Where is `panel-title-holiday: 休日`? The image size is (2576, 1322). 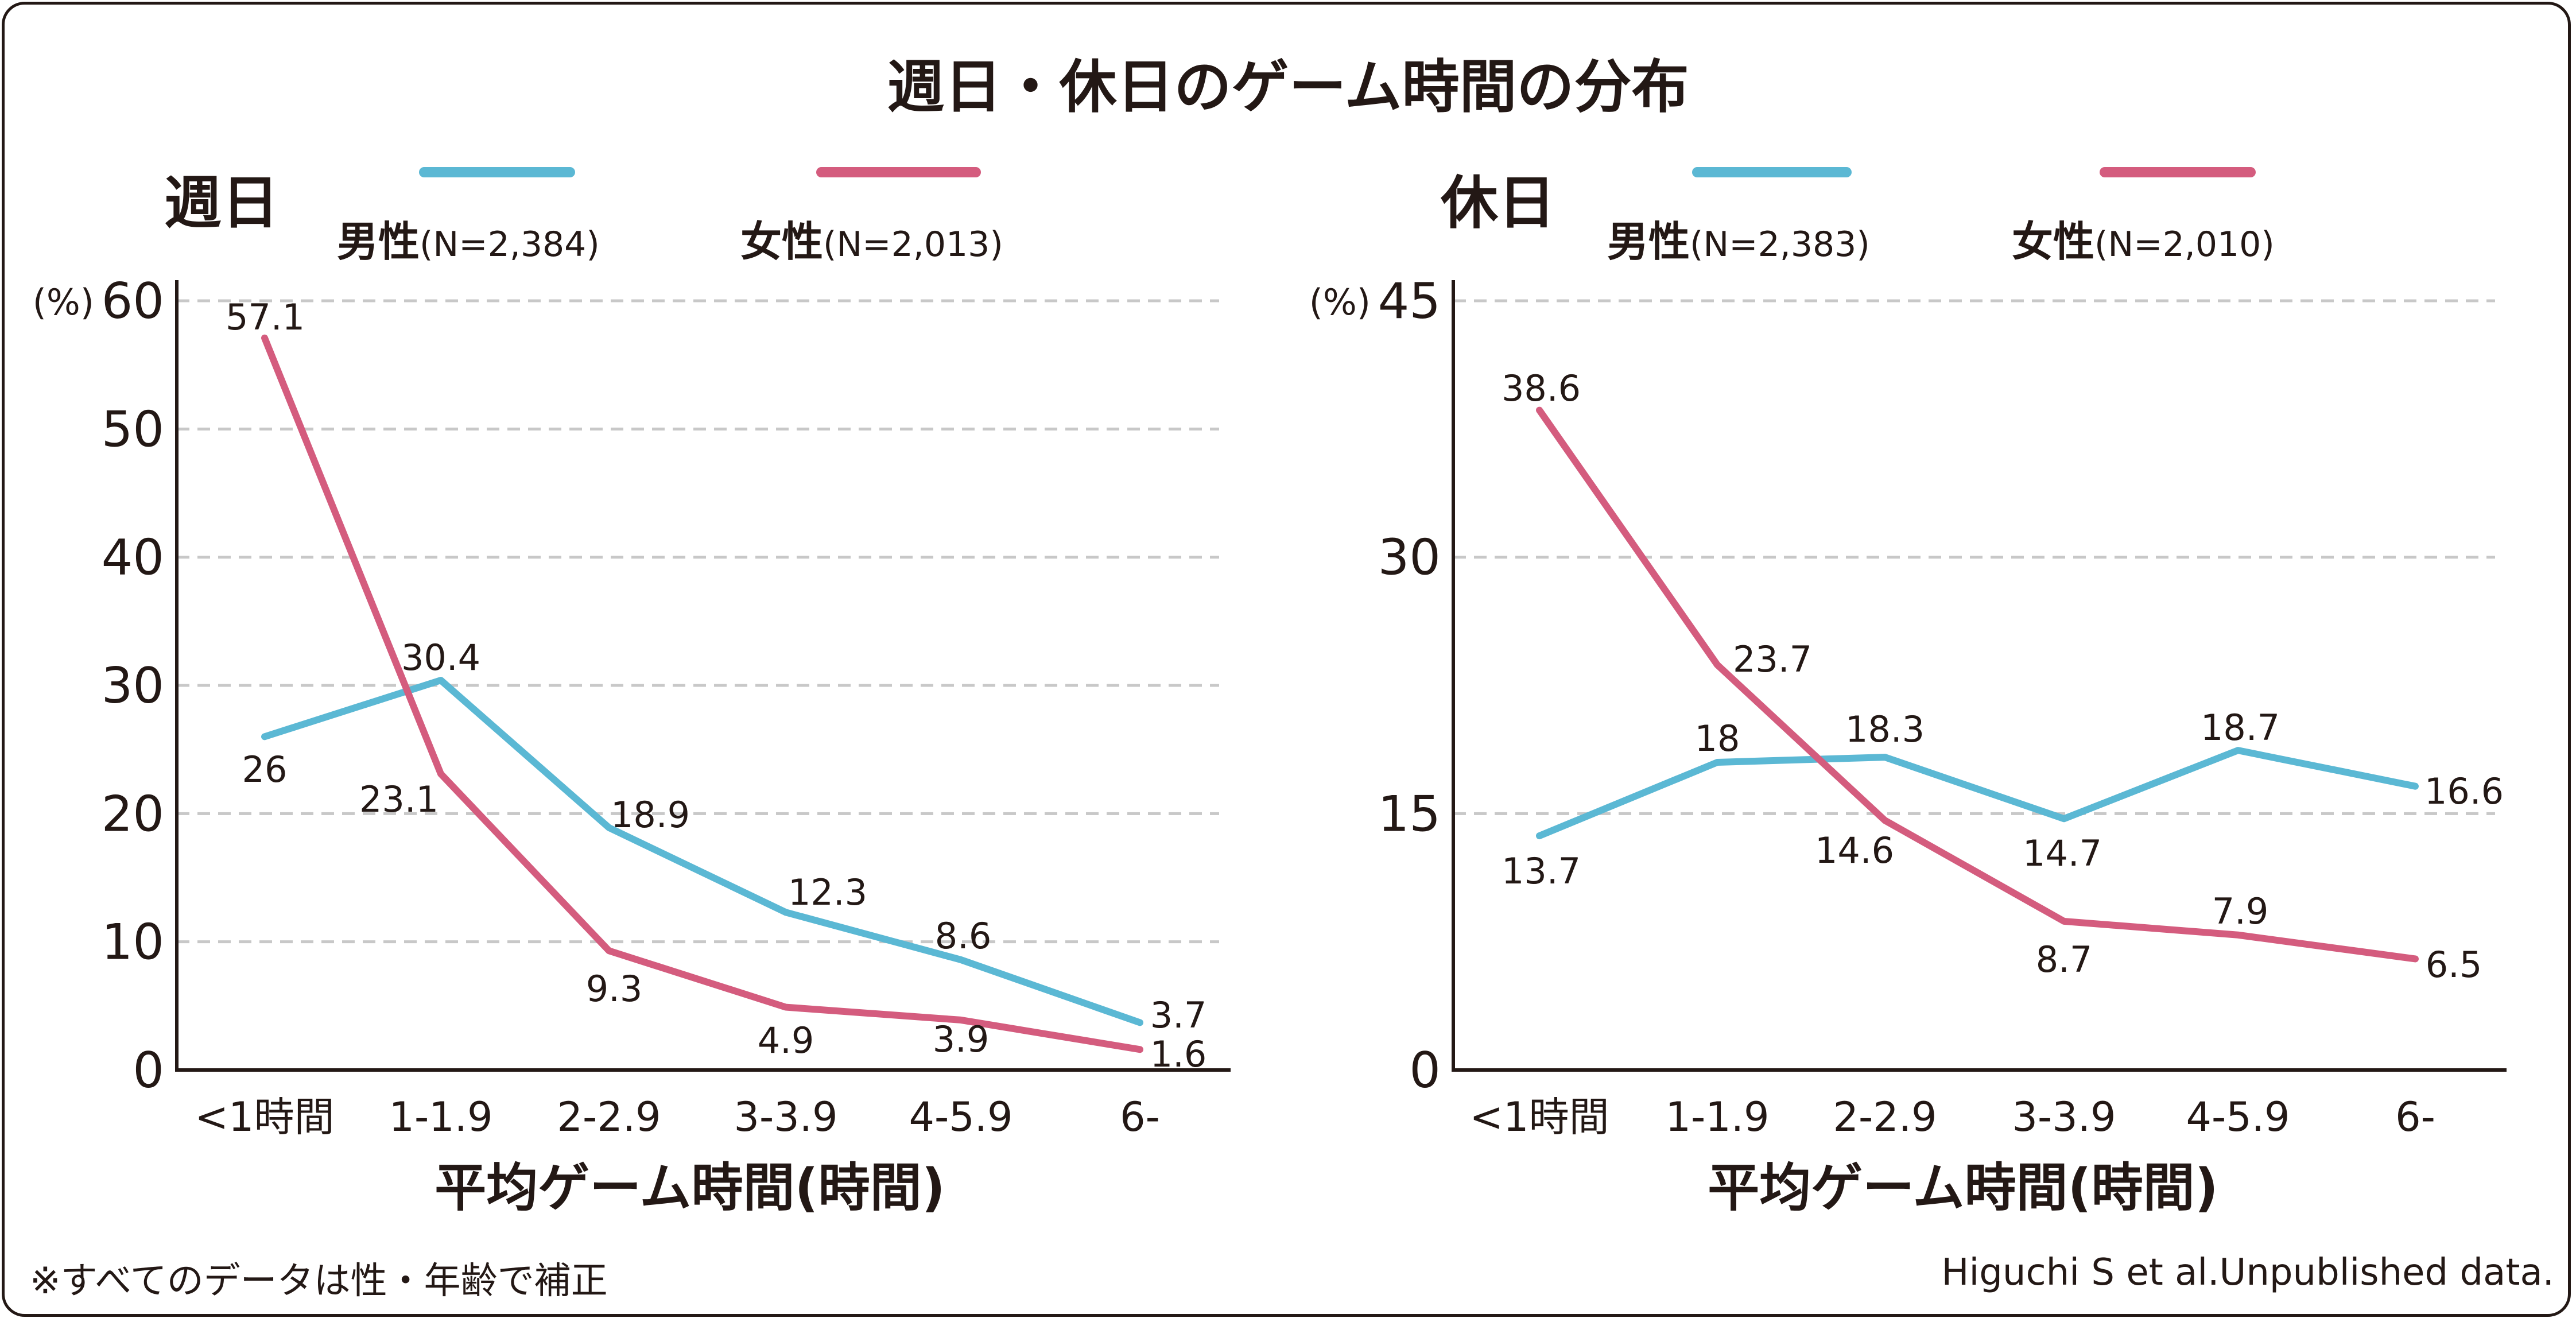
panel-title-holiday: 休日 is located at coordinates (1498, 203).